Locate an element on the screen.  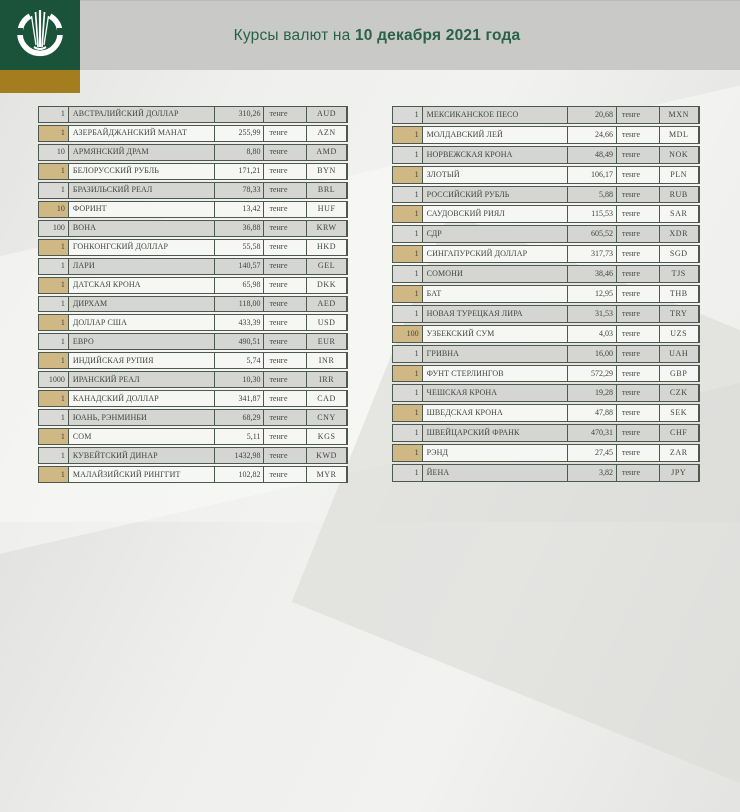
currency-name-cell: ДАТСКАЯ КРОНА is located at coordinates (142, 285).